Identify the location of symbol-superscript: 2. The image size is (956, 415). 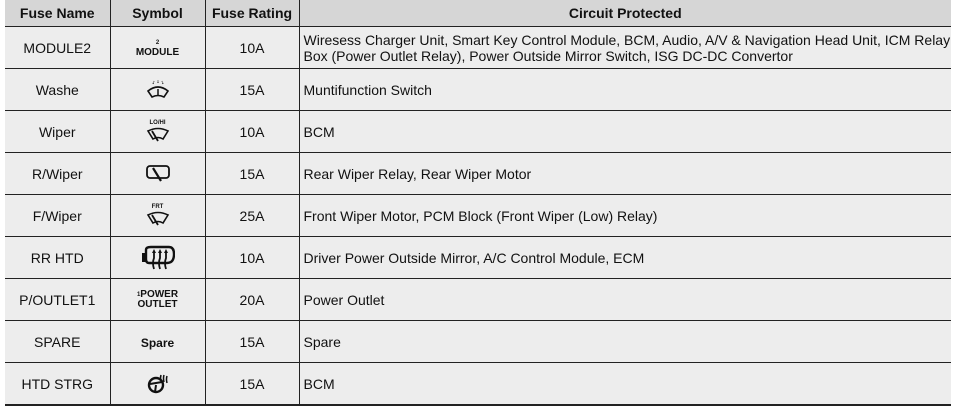
(157, 42).